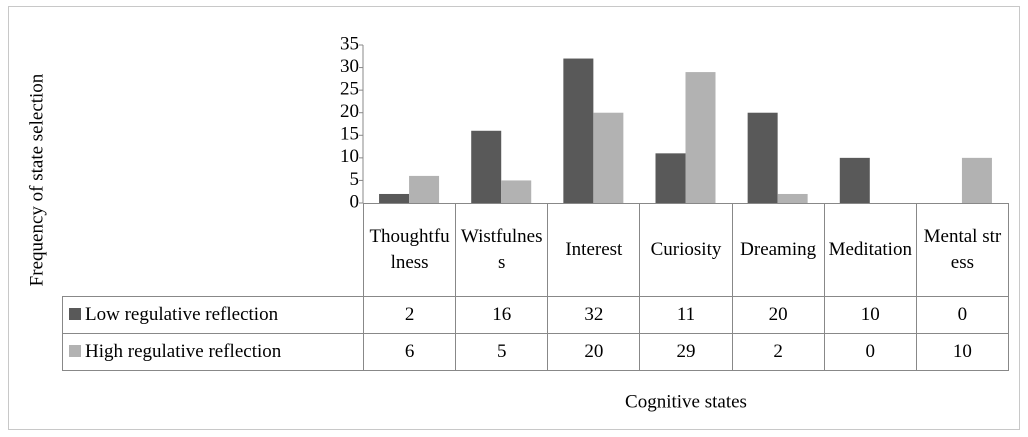  Describe the element at coordinates (355, 179) in the screenshot. I see `y-tick-label: 5` at that location.